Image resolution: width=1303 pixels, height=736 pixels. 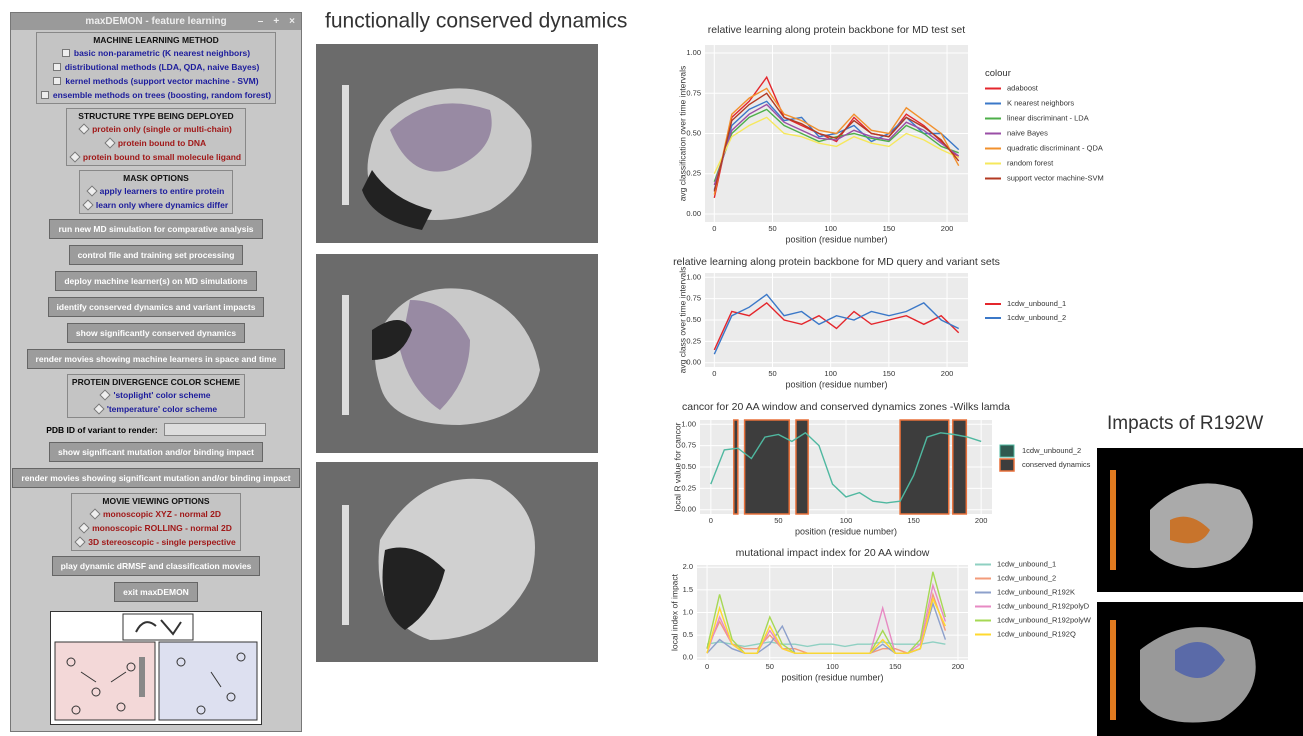 I want to click on option-label: protein bound to small molecule ligand, so click(x=162, y=157).